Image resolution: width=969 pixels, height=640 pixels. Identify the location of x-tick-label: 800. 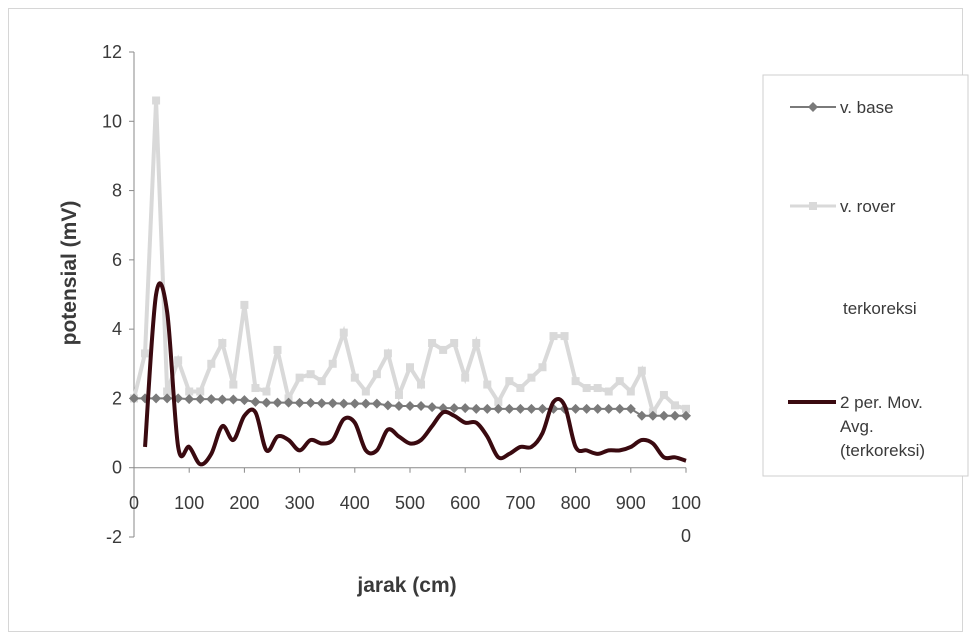
(576, 503).